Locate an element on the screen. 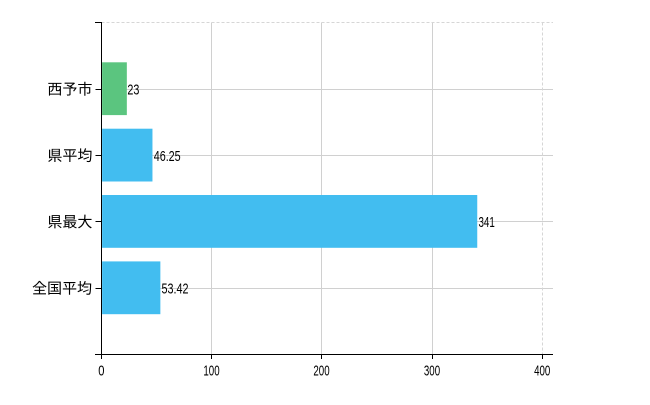  svg-text: 46.25 is located at coordinates (167, 156).